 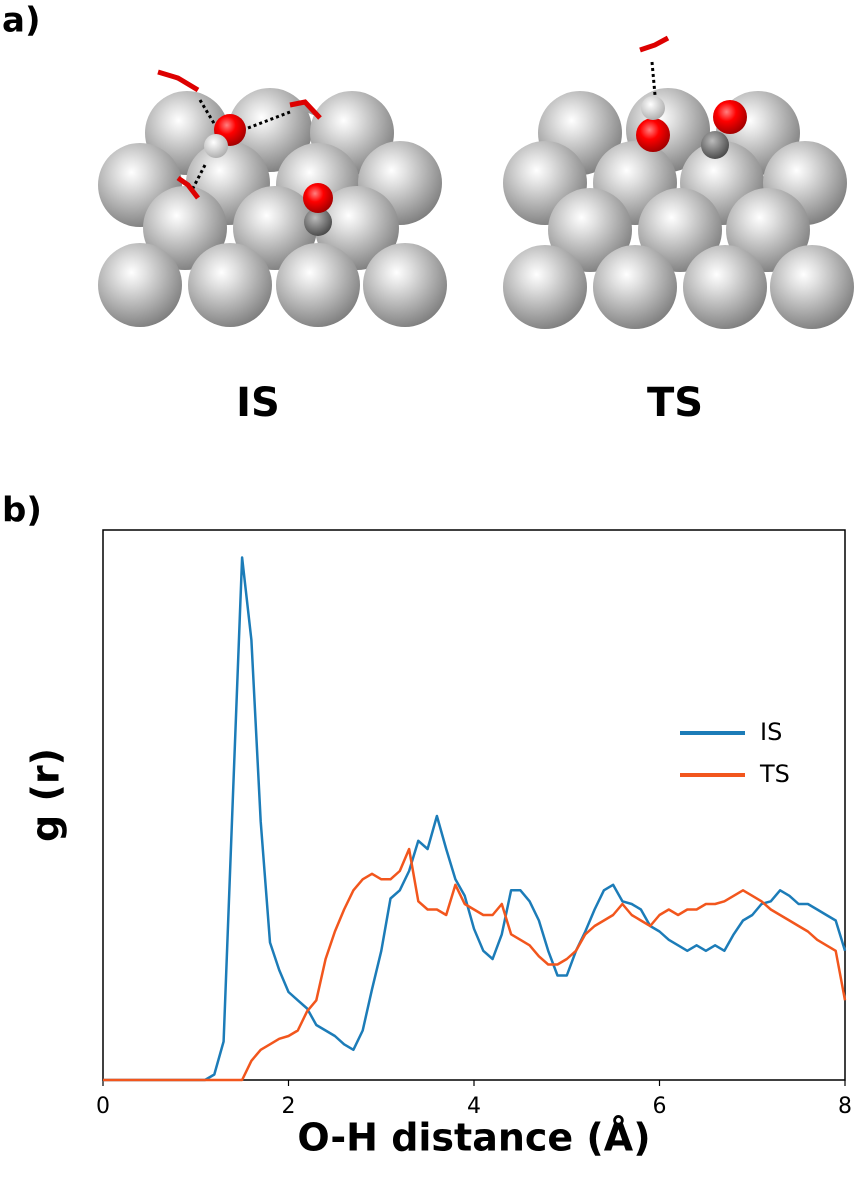 What do you see at coordinates (474, 1106) in the screenshot?
I see `x-tick-label: 4` at bounding box center [474, 1106].